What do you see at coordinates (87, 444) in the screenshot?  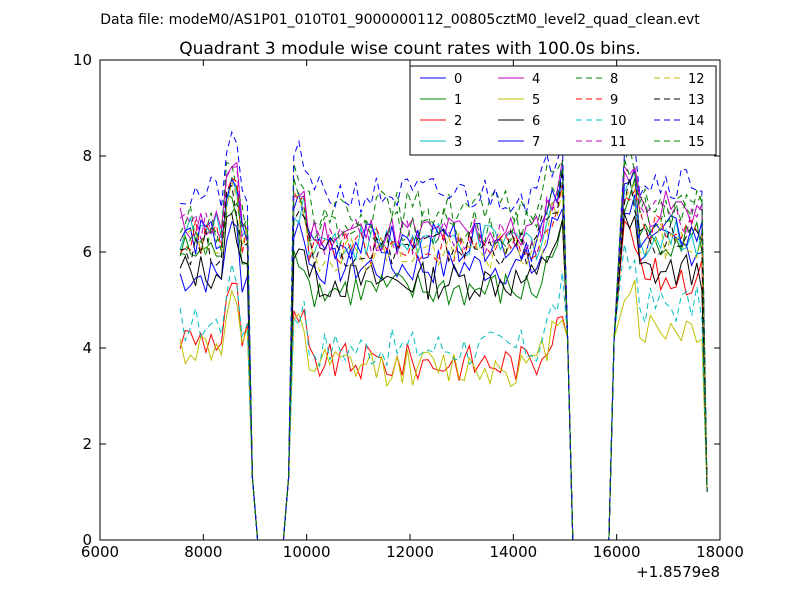 I see `y-tick-label: 2` at bounding box center [87, 444].